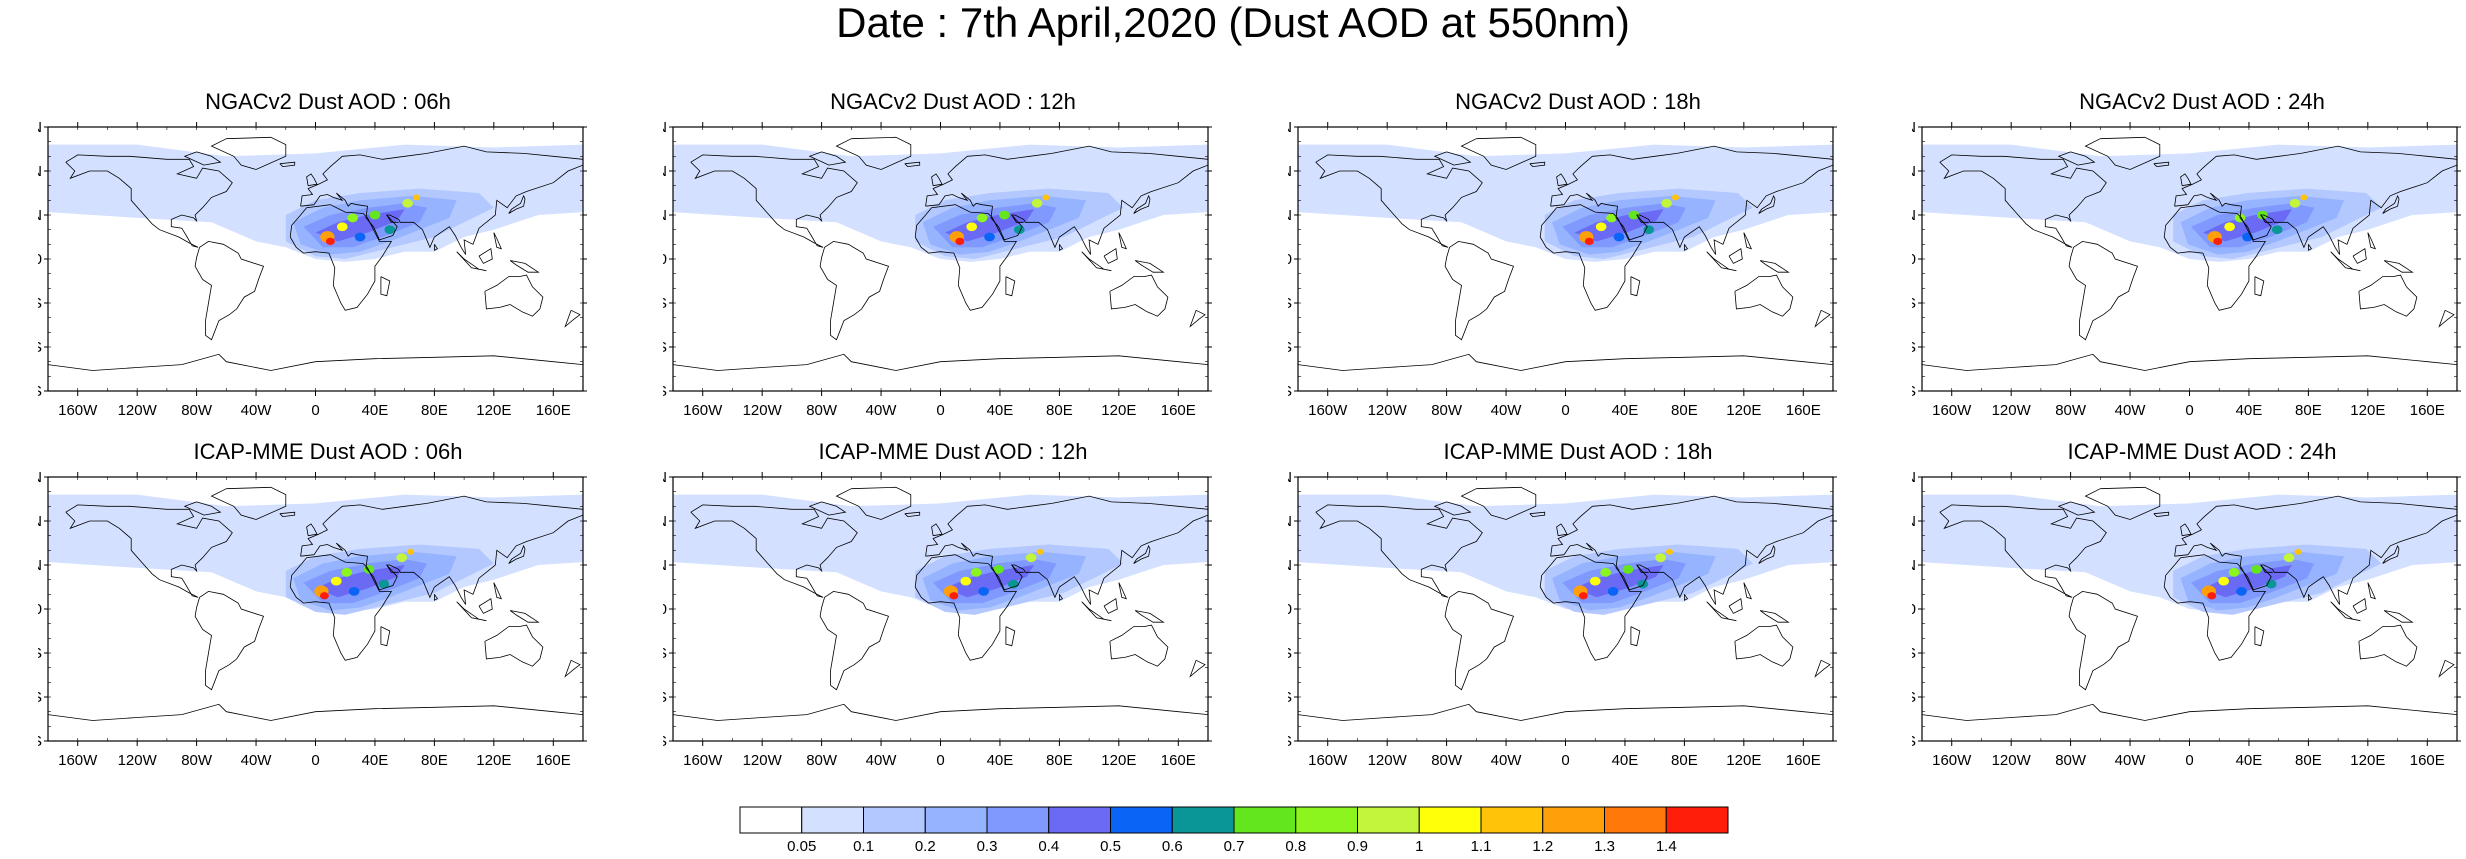 The height and width of the screenshot is (859, 2466). I want to click on lon-tick-label: 120W, so click(138, 760).